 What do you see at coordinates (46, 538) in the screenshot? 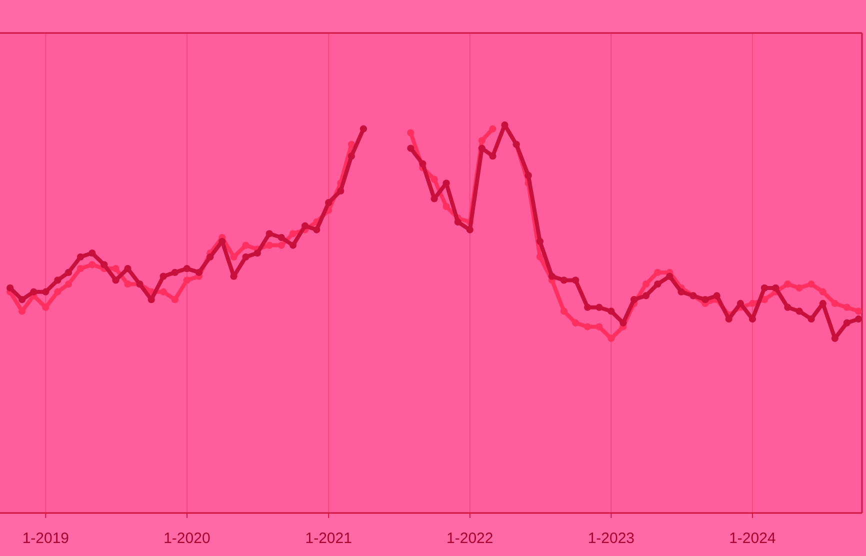
I see `x-tick-label: 1-2019` at bounding box center [46, 538].